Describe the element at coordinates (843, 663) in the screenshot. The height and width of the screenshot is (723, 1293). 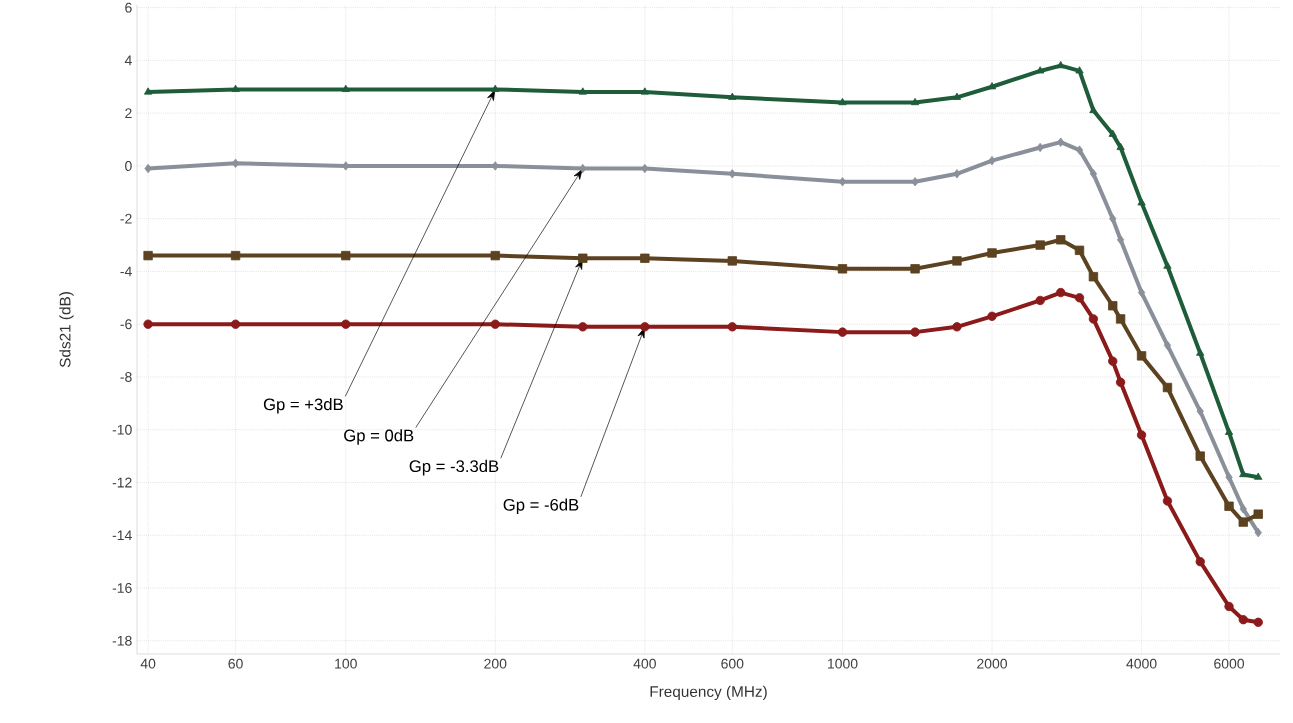
I see `x-tick-label: 1000` at that location.